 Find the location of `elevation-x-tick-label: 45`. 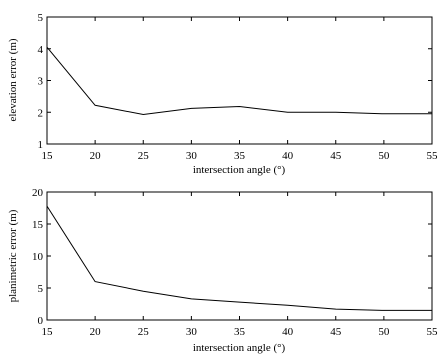

elevation-x-tick-label: 45 is located at coordinates (336, 156).